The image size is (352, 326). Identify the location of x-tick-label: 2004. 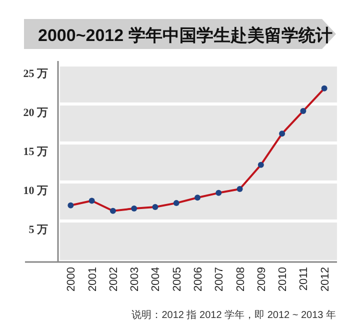
(156, 279).